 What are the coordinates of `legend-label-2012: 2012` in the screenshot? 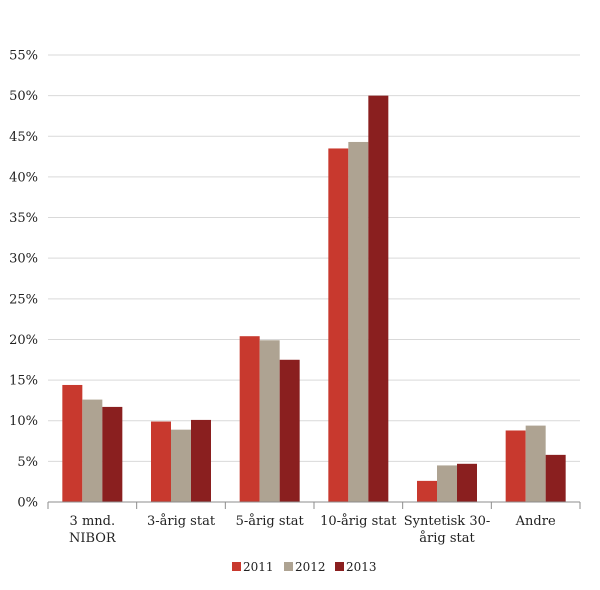 It's located at (310, 567).